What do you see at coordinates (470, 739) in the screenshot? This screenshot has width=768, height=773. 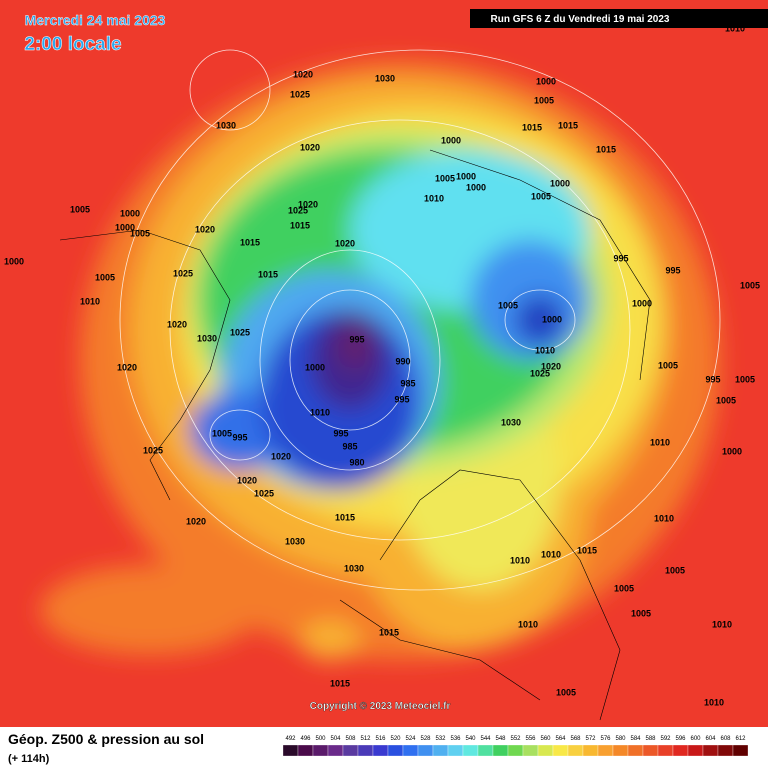 I see `scale-label: 540` at bounding box center [470, 739].